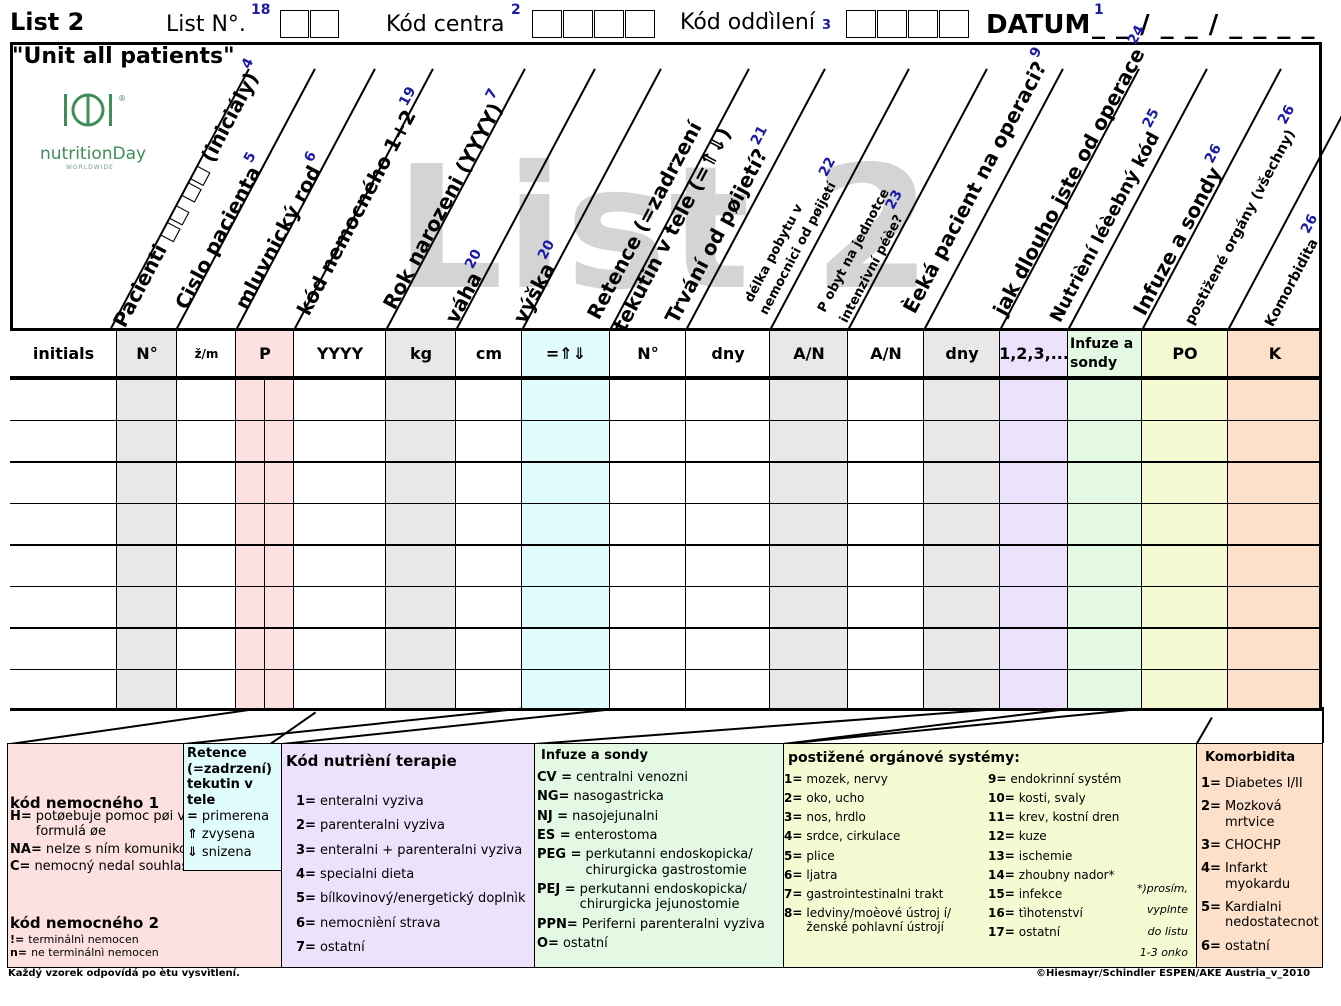  I want to click on legend-value: specialni dieta, so click(367, 874).